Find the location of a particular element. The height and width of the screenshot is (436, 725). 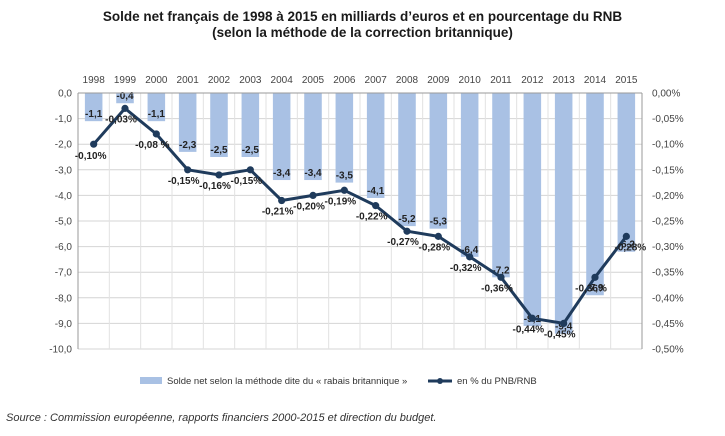

x-tick-label: 2002 is located at coordinates (219, 80).